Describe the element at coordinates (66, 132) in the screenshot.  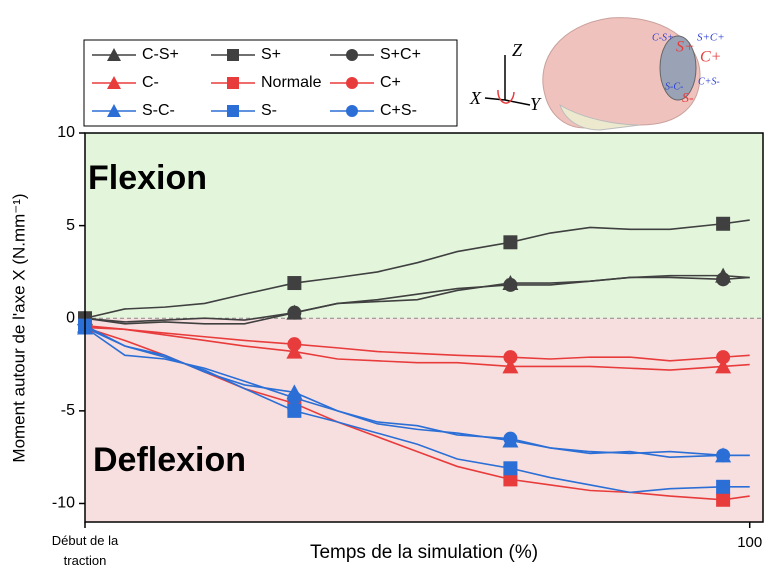
I see `y-tick-label: 10` at that location.